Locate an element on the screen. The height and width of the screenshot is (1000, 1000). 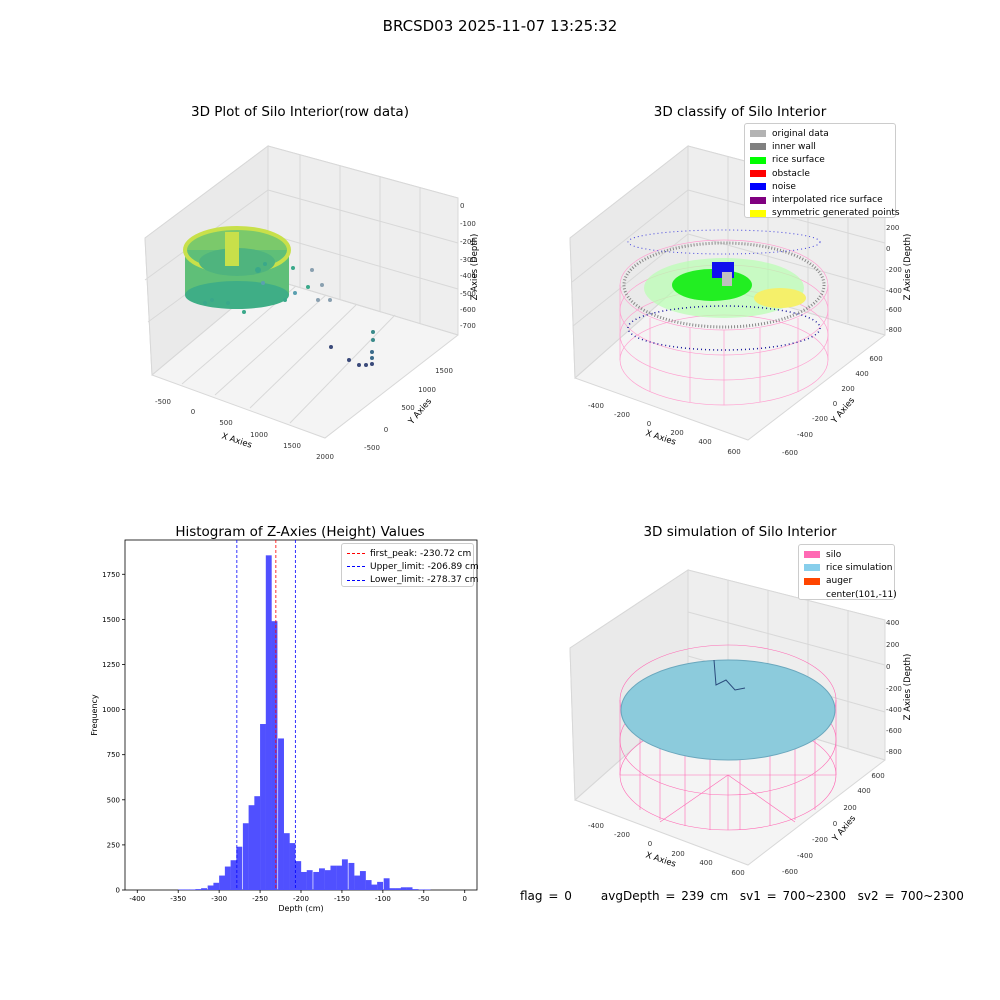
legend-label: auger is located at coordinates (839, 581).